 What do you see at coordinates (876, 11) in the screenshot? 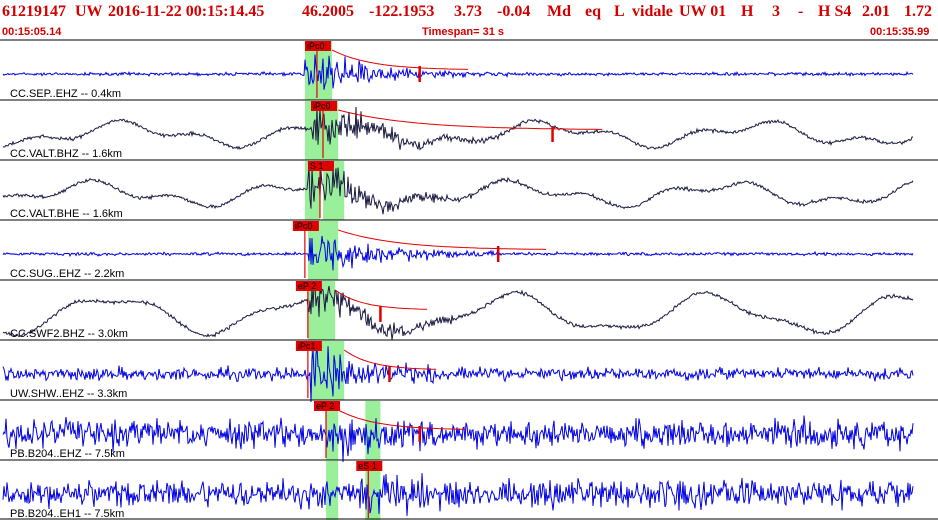
I see `value-1: 2.01` at bounding box center [876, 11].